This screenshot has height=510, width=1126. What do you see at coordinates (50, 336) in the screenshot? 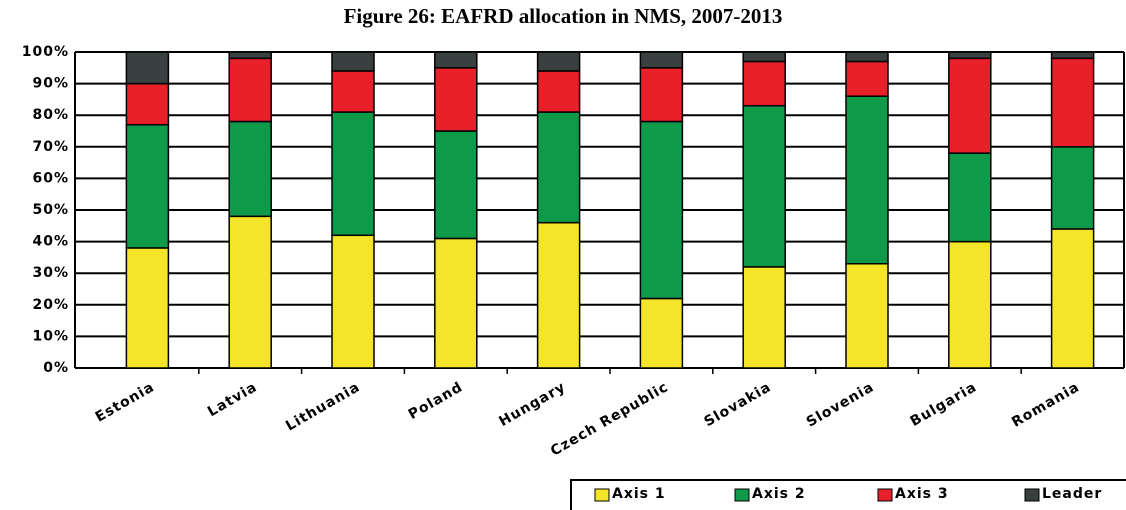
I see `y-tick-label: 10%` at bounding box center [50, 336].